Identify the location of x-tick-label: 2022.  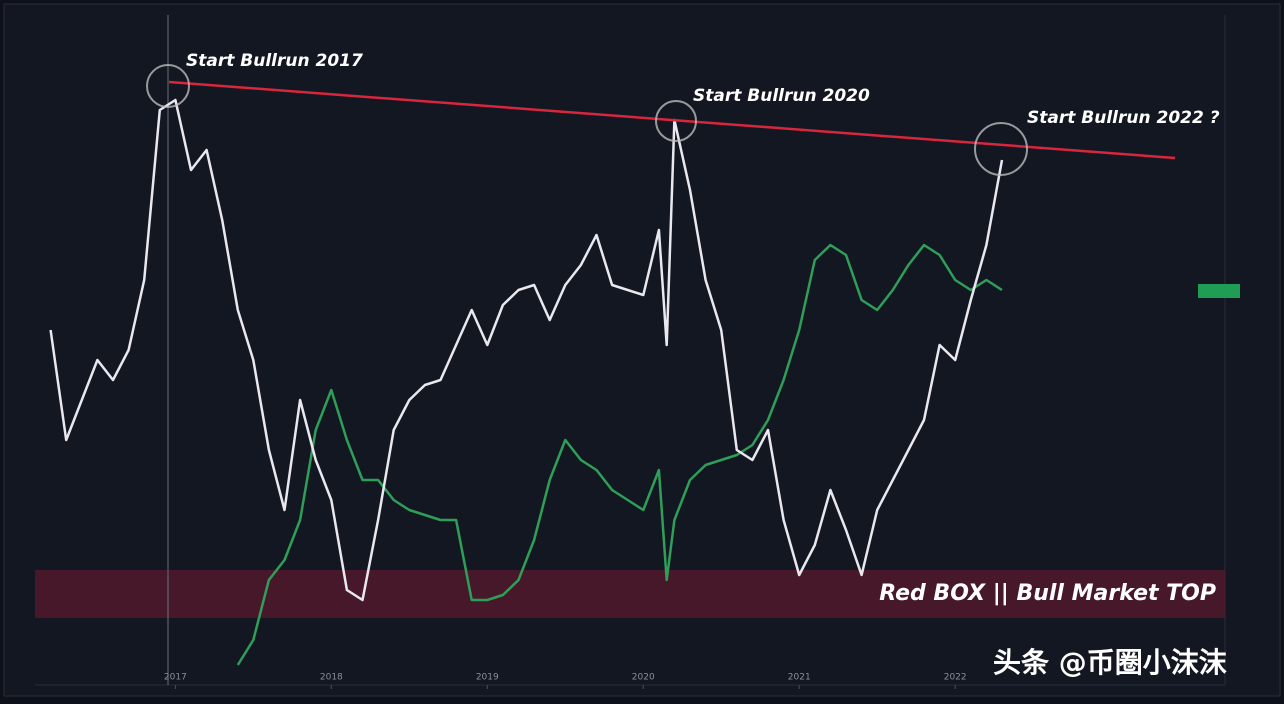
(955, 678).